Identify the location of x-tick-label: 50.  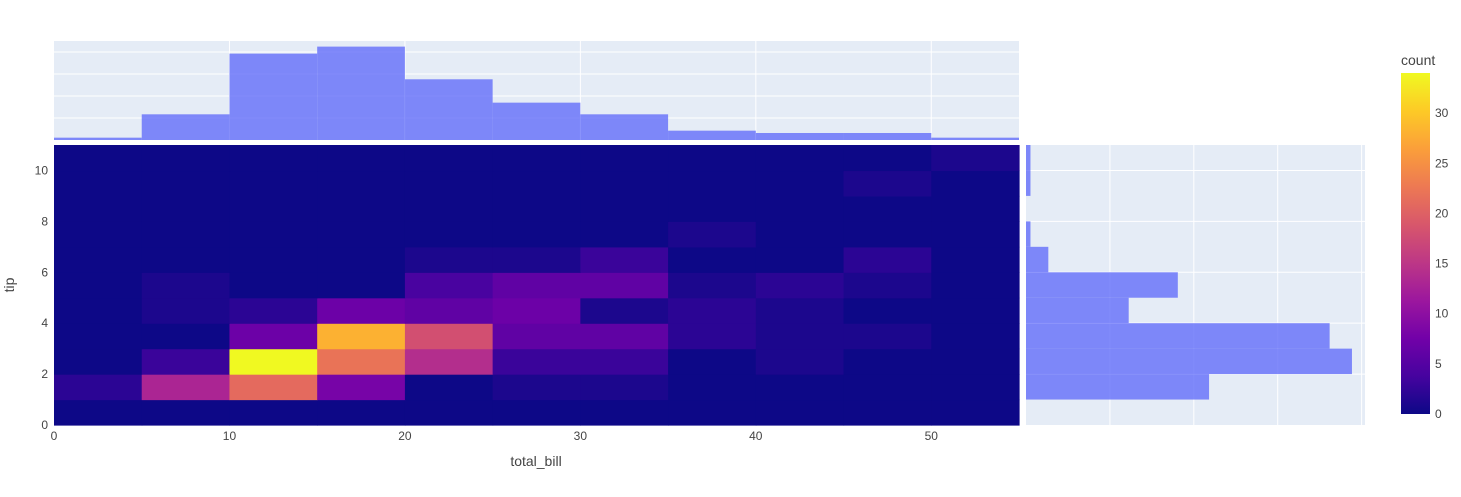
(932, 436).